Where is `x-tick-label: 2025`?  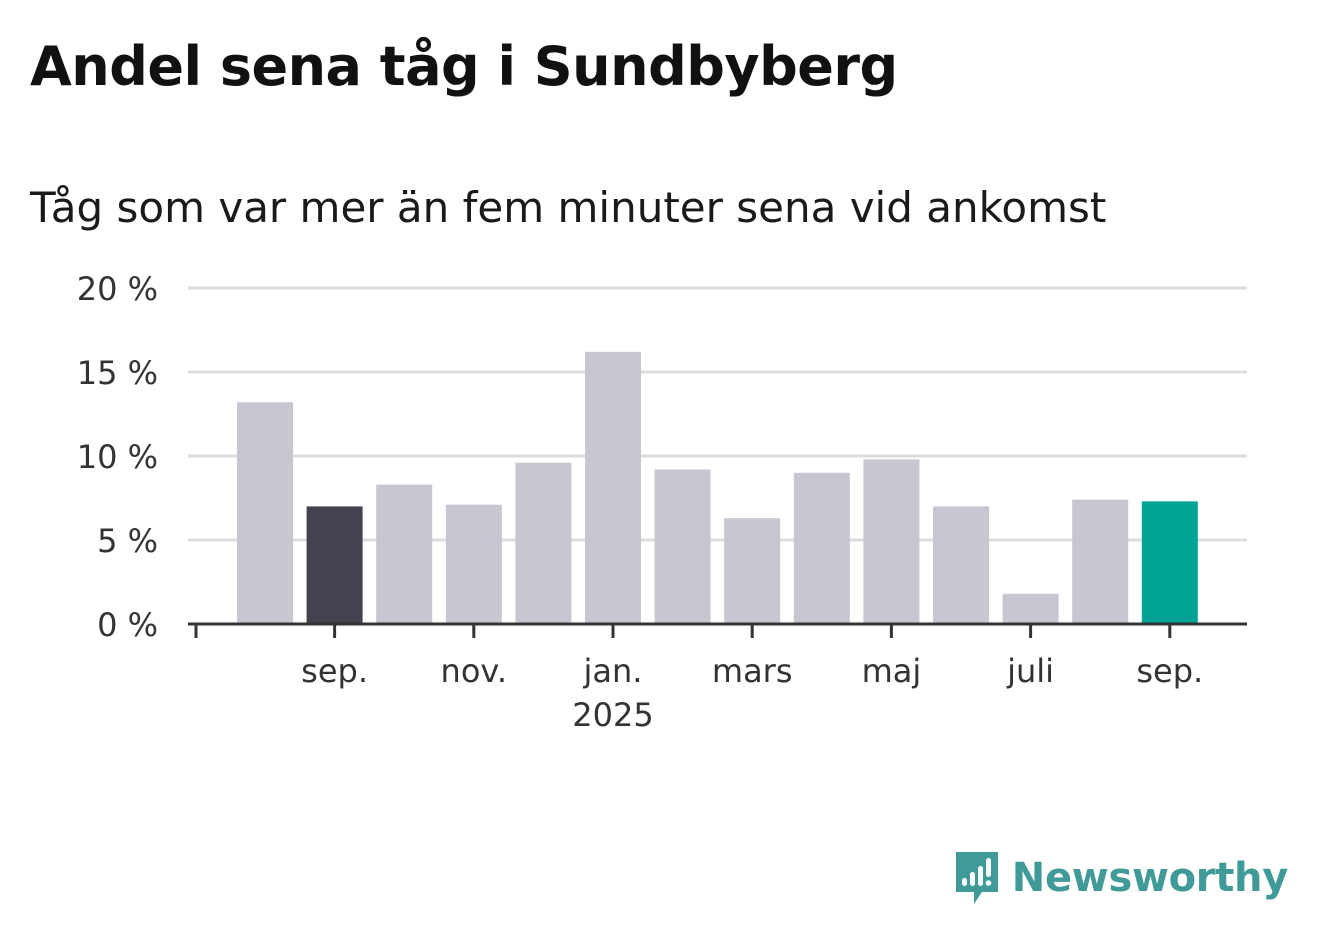
x-tick-label: 2025 is located at coordinates (612, 715).